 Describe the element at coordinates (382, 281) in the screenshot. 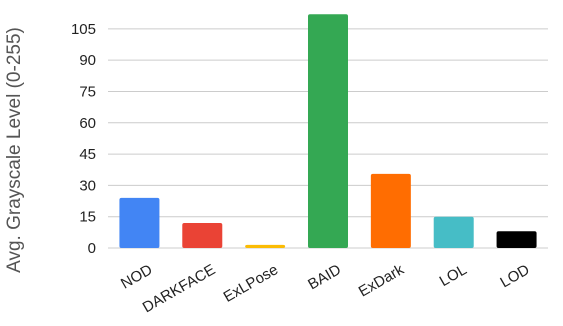

I see `x-tick-label: ExDark` at that location.